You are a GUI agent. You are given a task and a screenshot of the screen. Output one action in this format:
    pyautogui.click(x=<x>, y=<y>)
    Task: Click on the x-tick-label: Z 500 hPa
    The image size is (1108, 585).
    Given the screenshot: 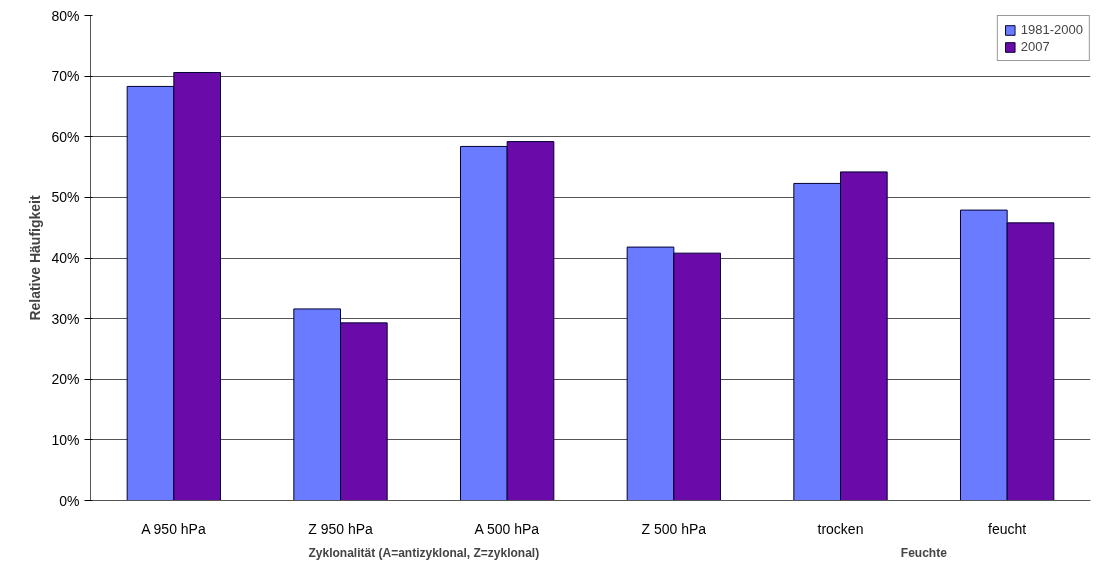 What is the action you would take?
    pyautogui.click(x=674, y=528)
    